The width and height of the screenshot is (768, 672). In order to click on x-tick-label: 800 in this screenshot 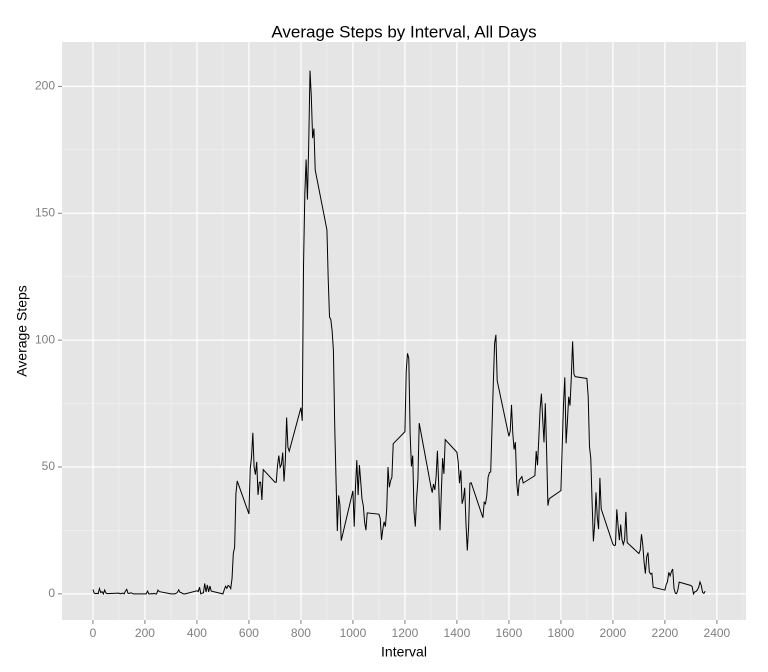, I will do `click(301, 633)`.